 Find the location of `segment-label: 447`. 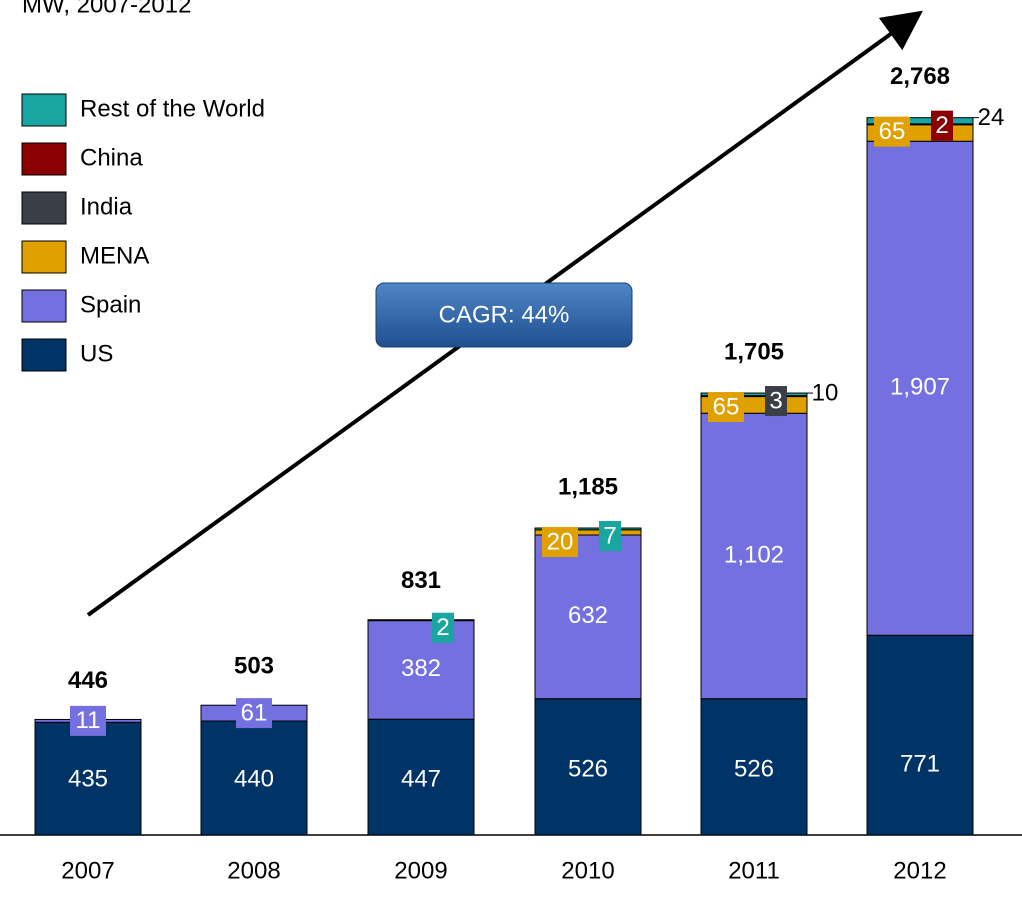

segment-label: 447 is located at coordinates (421, 778).